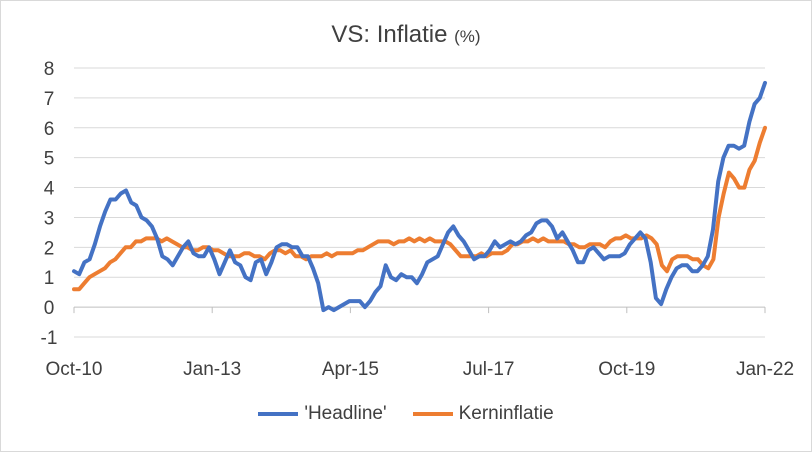 Image resolution: width=812 pixels, height=452 pixels. I want to click on y-tick-label: 4, so click(49, 189).